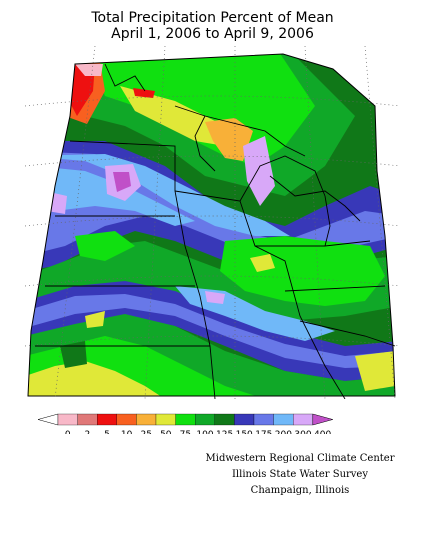 The width and height of the screenshot is (425, 550). I want to click on legend-arrow-low, so click(48, 419).